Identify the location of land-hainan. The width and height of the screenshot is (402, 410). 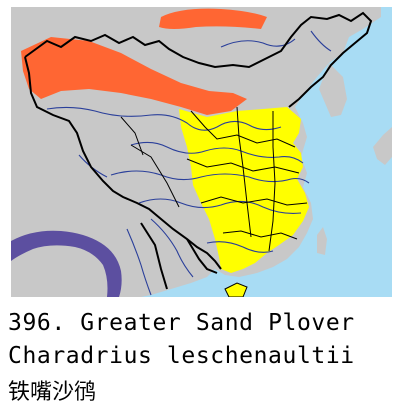
(236, 289).